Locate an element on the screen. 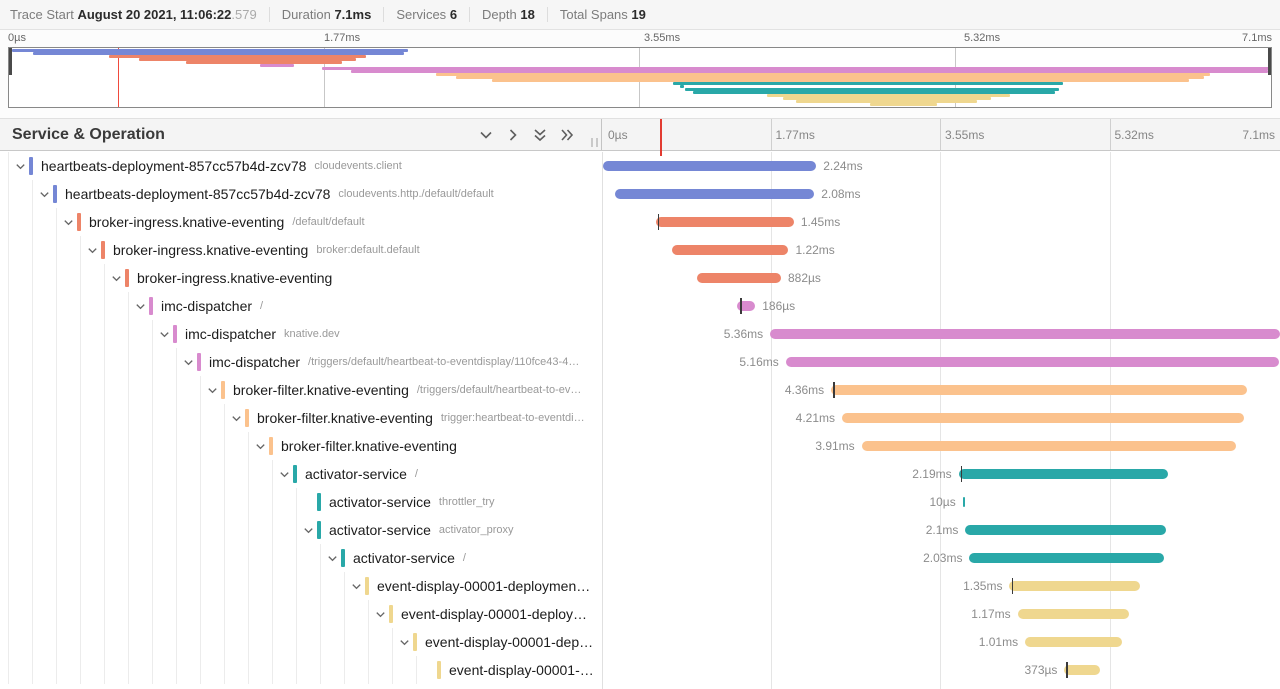  span-row: imc-dispatcher / 186µs is located at coordinates (640, 306).